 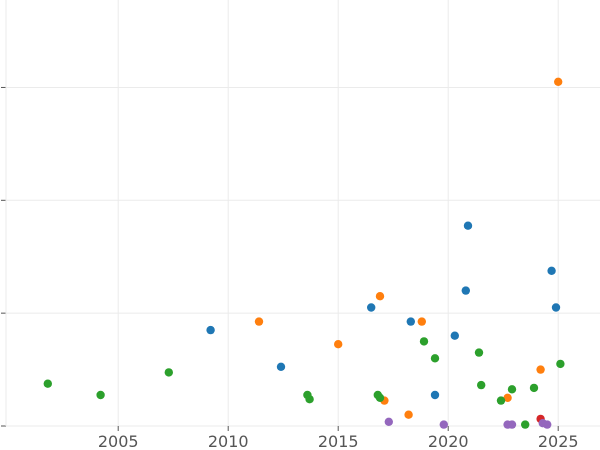 I want to click on x-tick-label: 2015, so click(x=338, y=441).